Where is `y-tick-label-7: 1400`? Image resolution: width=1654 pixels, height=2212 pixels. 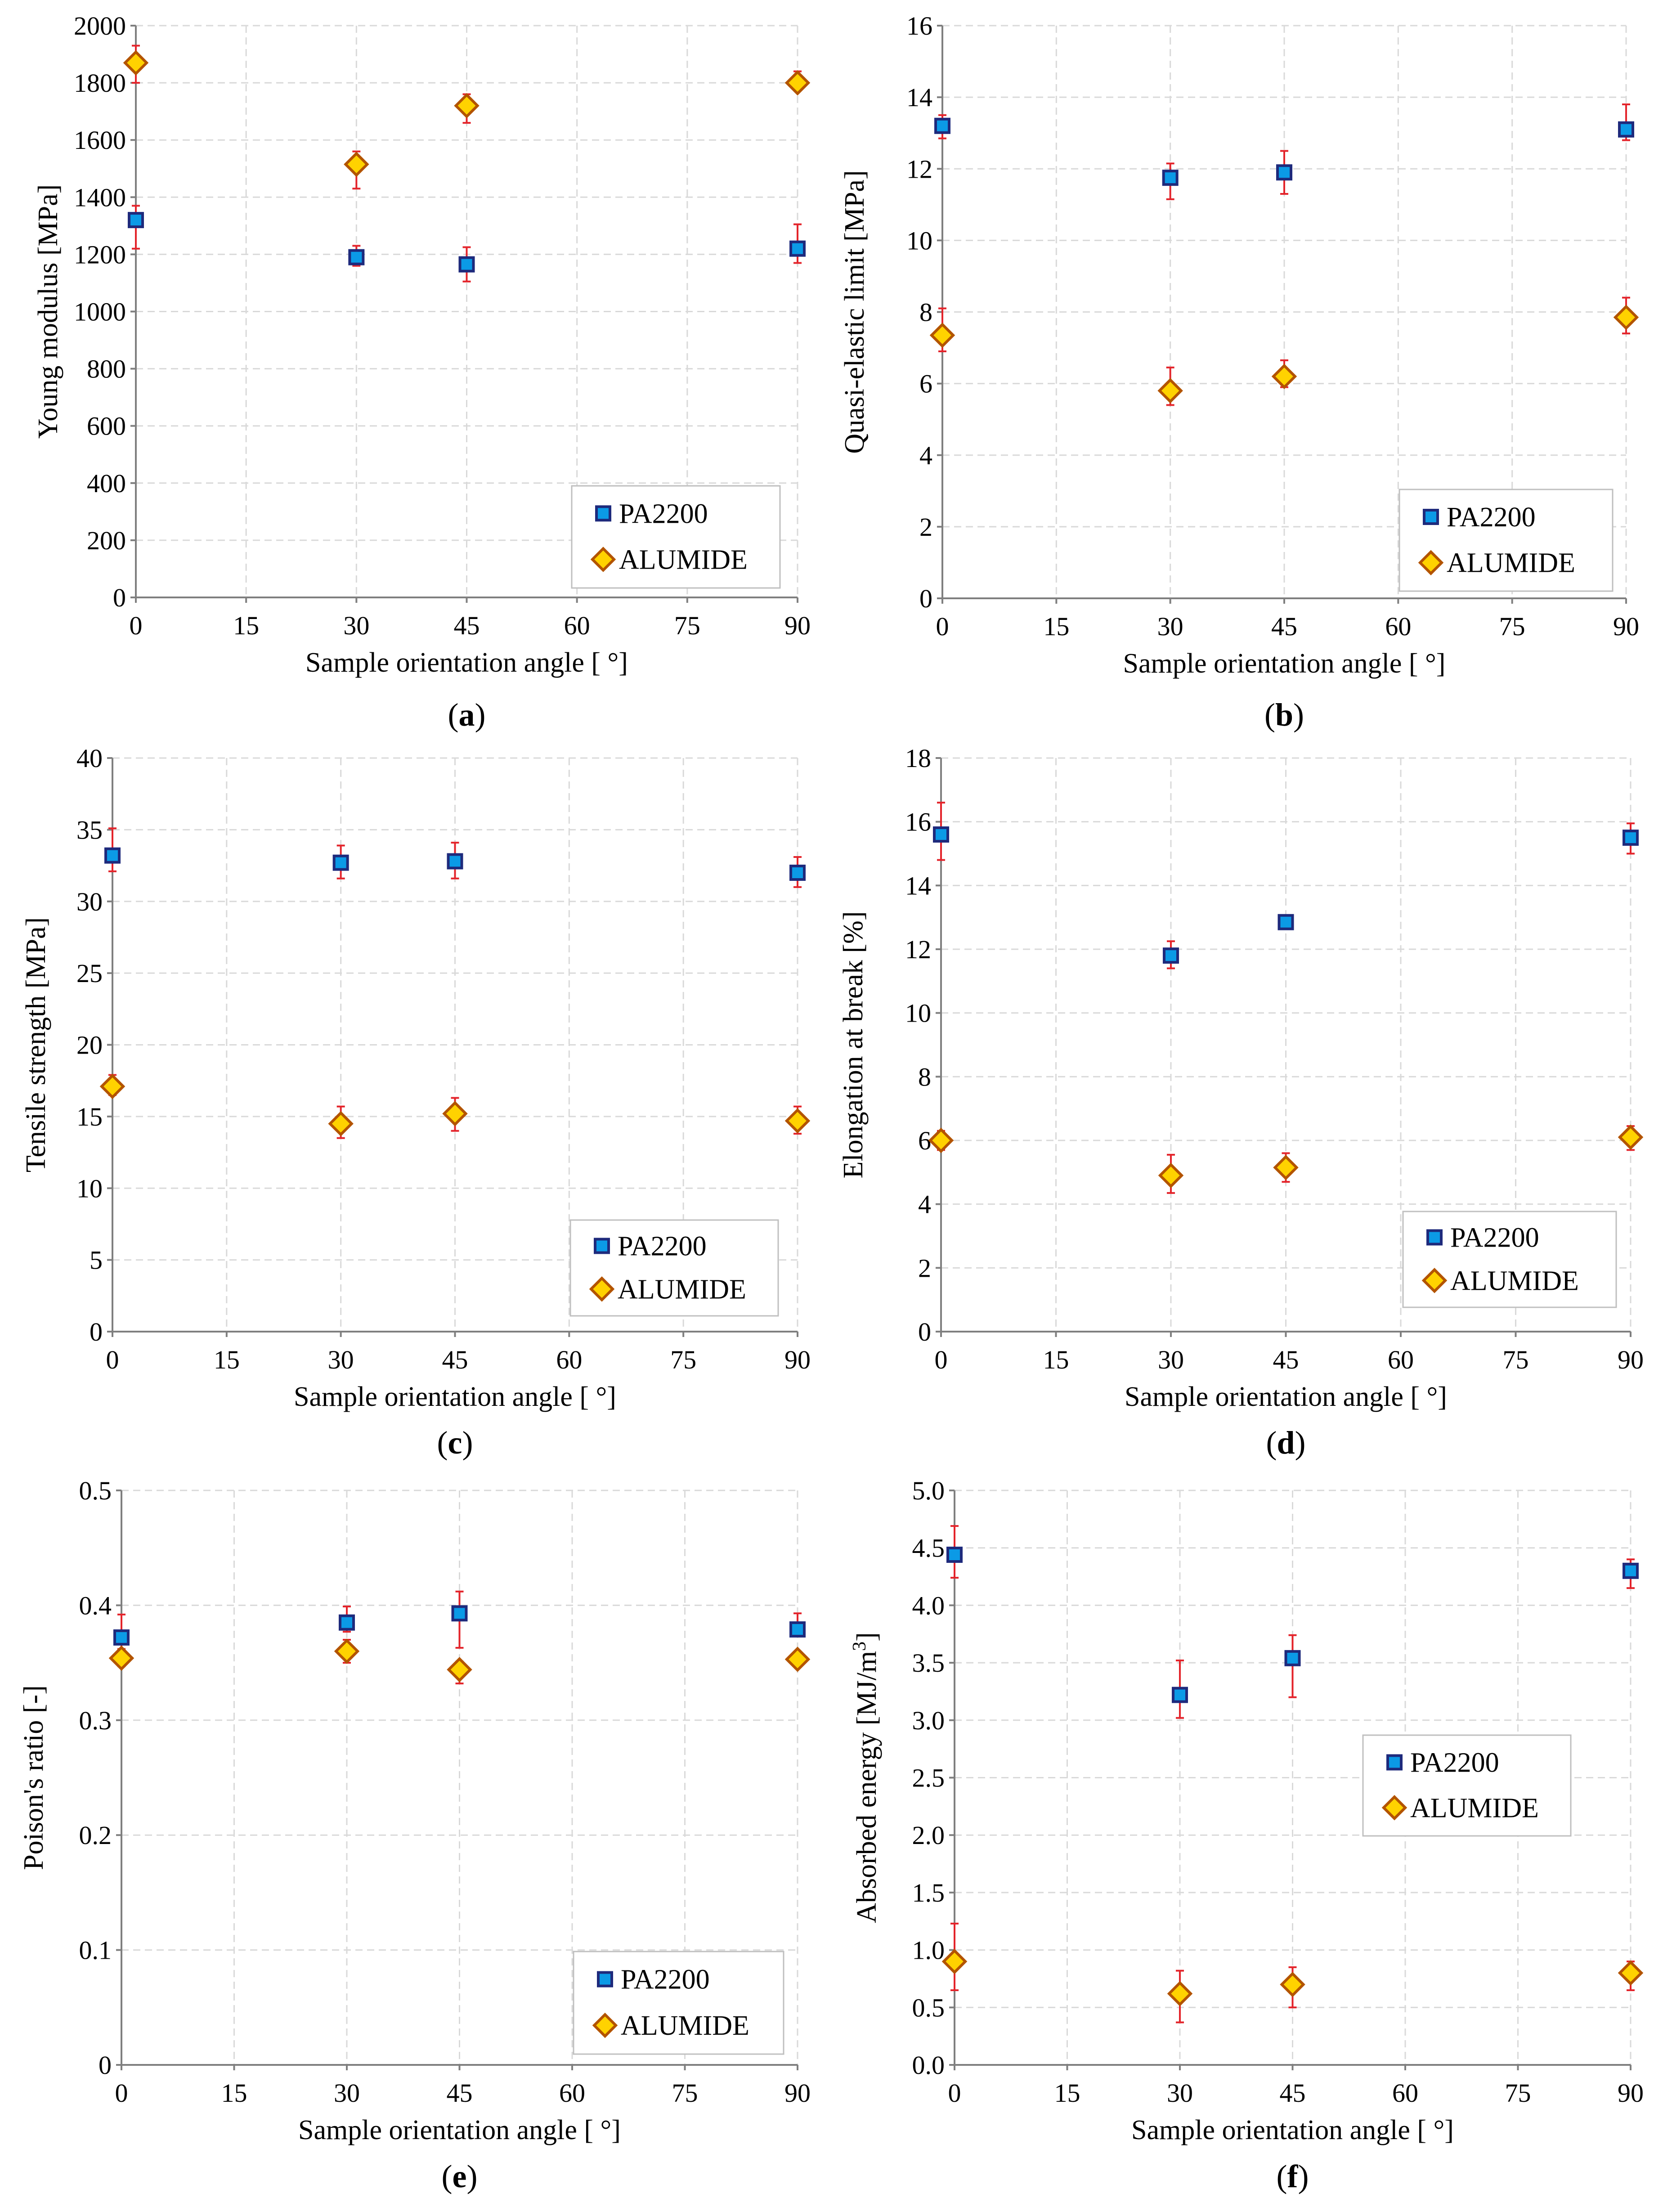
y-tick-label-7: 1400 is located at coordinates (100, 197).